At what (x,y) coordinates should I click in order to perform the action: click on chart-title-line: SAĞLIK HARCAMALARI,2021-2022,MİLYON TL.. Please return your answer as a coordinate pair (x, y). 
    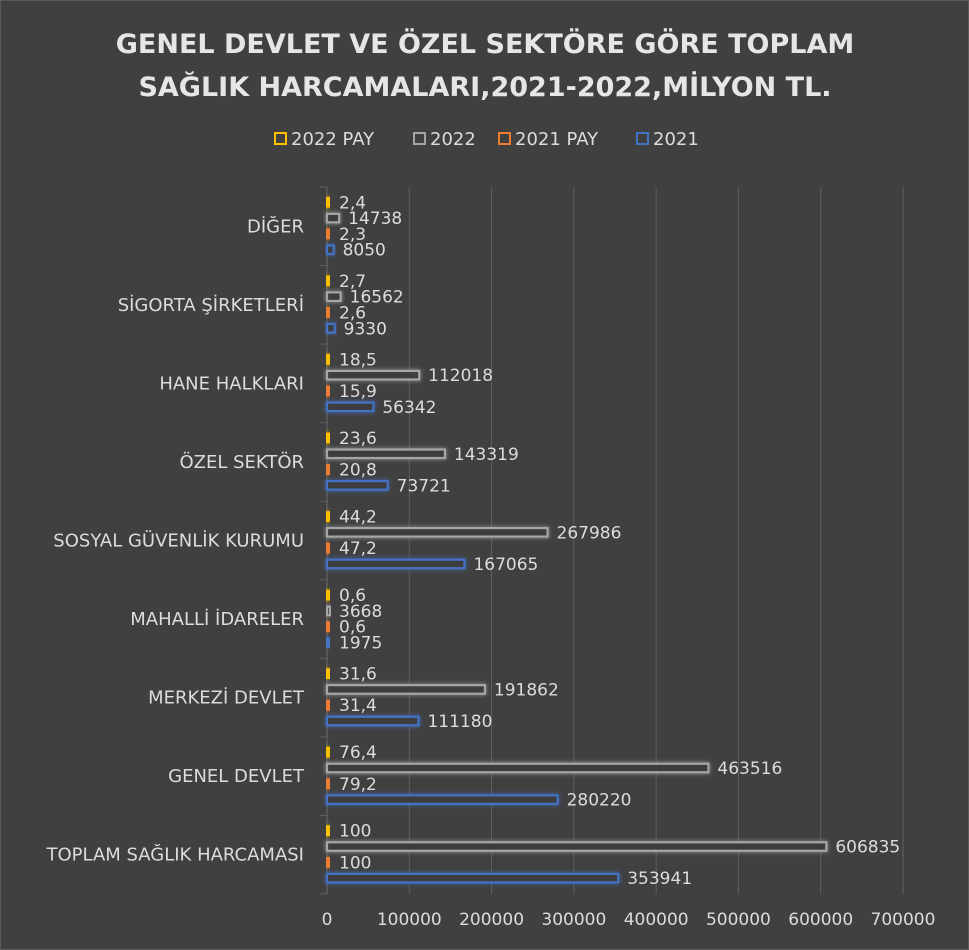
    Looking at the image, I should click on (484, 87).